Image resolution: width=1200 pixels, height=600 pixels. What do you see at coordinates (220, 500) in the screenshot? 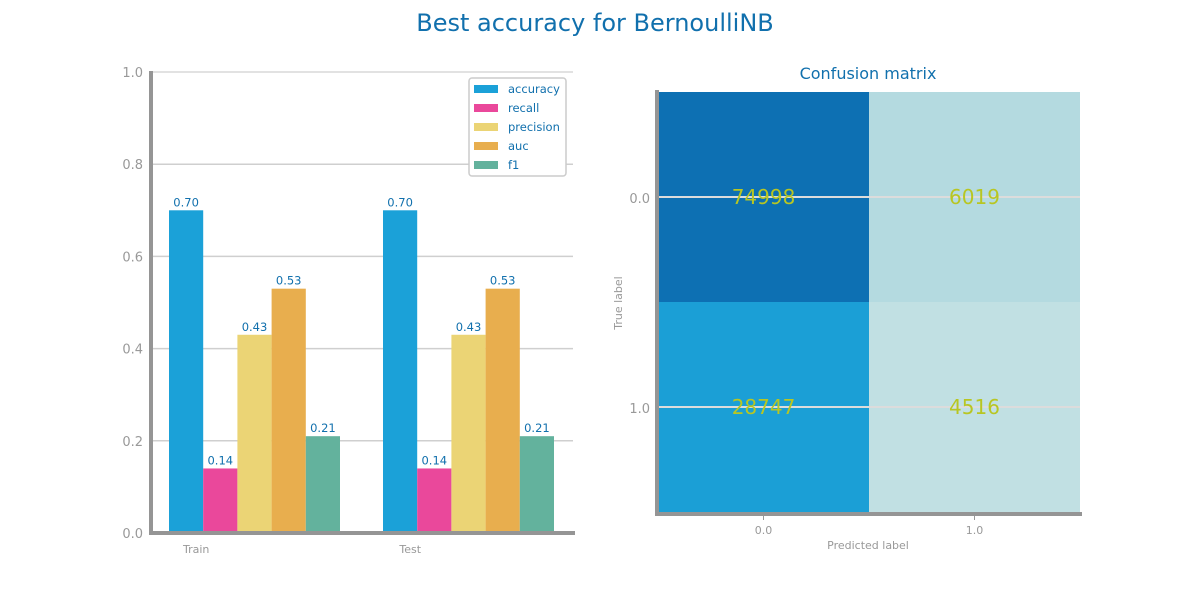
I see `bar-recall-train` at bounding box center [220, 500].